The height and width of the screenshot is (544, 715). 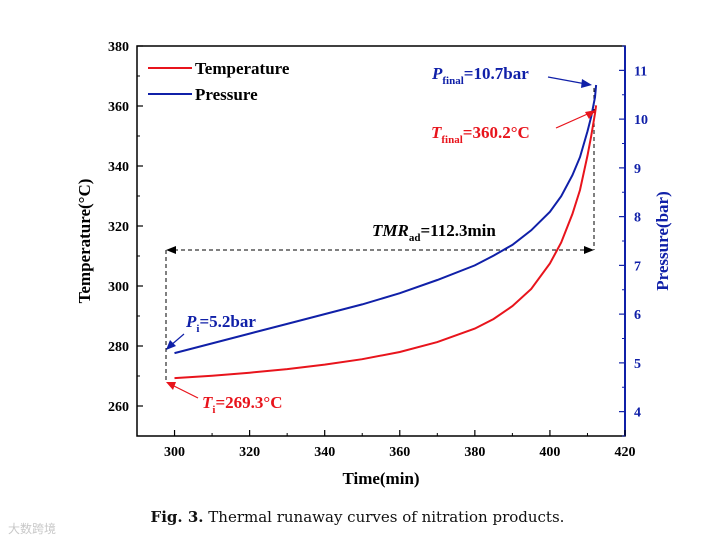 I want to click on x-tick-label: 380, so click(x=474, y=452).